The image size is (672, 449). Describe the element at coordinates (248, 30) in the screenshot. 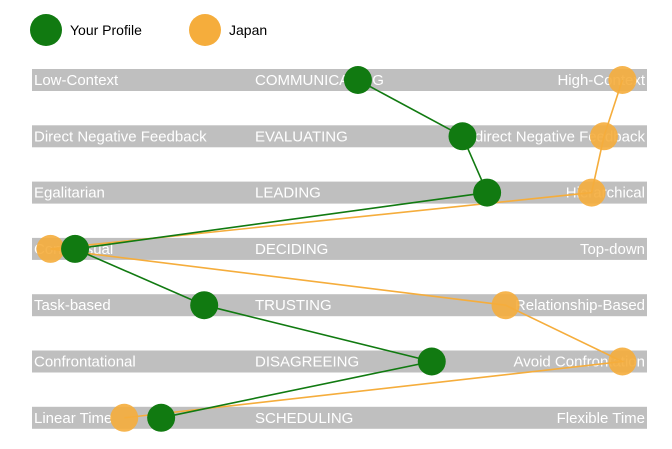

I see `legend-label: Japan` at that location.